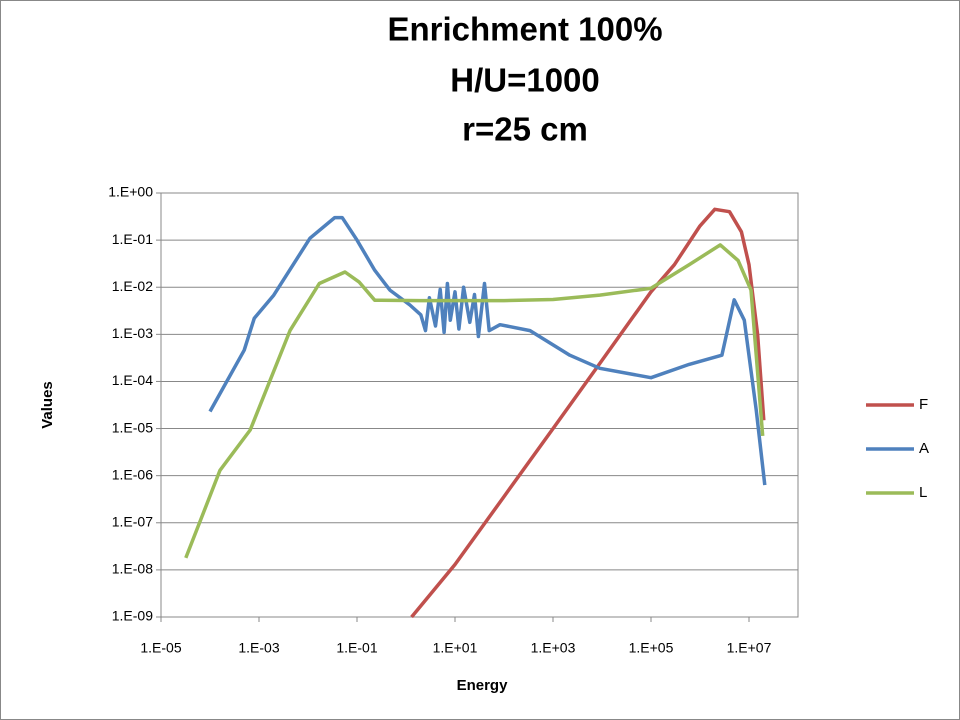 Image resolution: width=960 pixels, height=720 pixels. Describe the element at coordinates (132, 616) in the screenshot. I see `y-tick-label: 1.E-09` at that location.